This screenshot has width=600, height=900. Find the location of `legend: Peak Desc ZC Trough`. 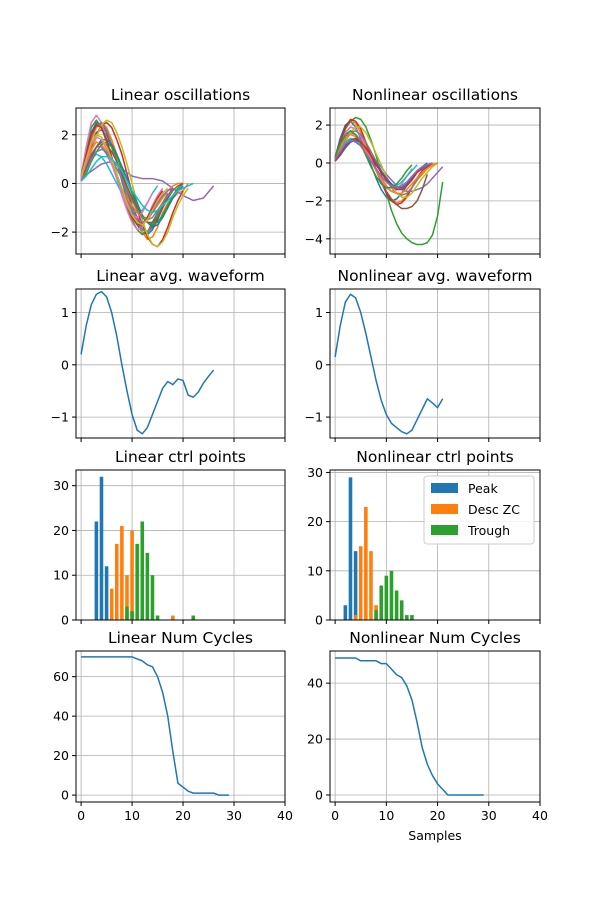

legend: Peak Desc ZC Trough is located at coordinates (479, 510).